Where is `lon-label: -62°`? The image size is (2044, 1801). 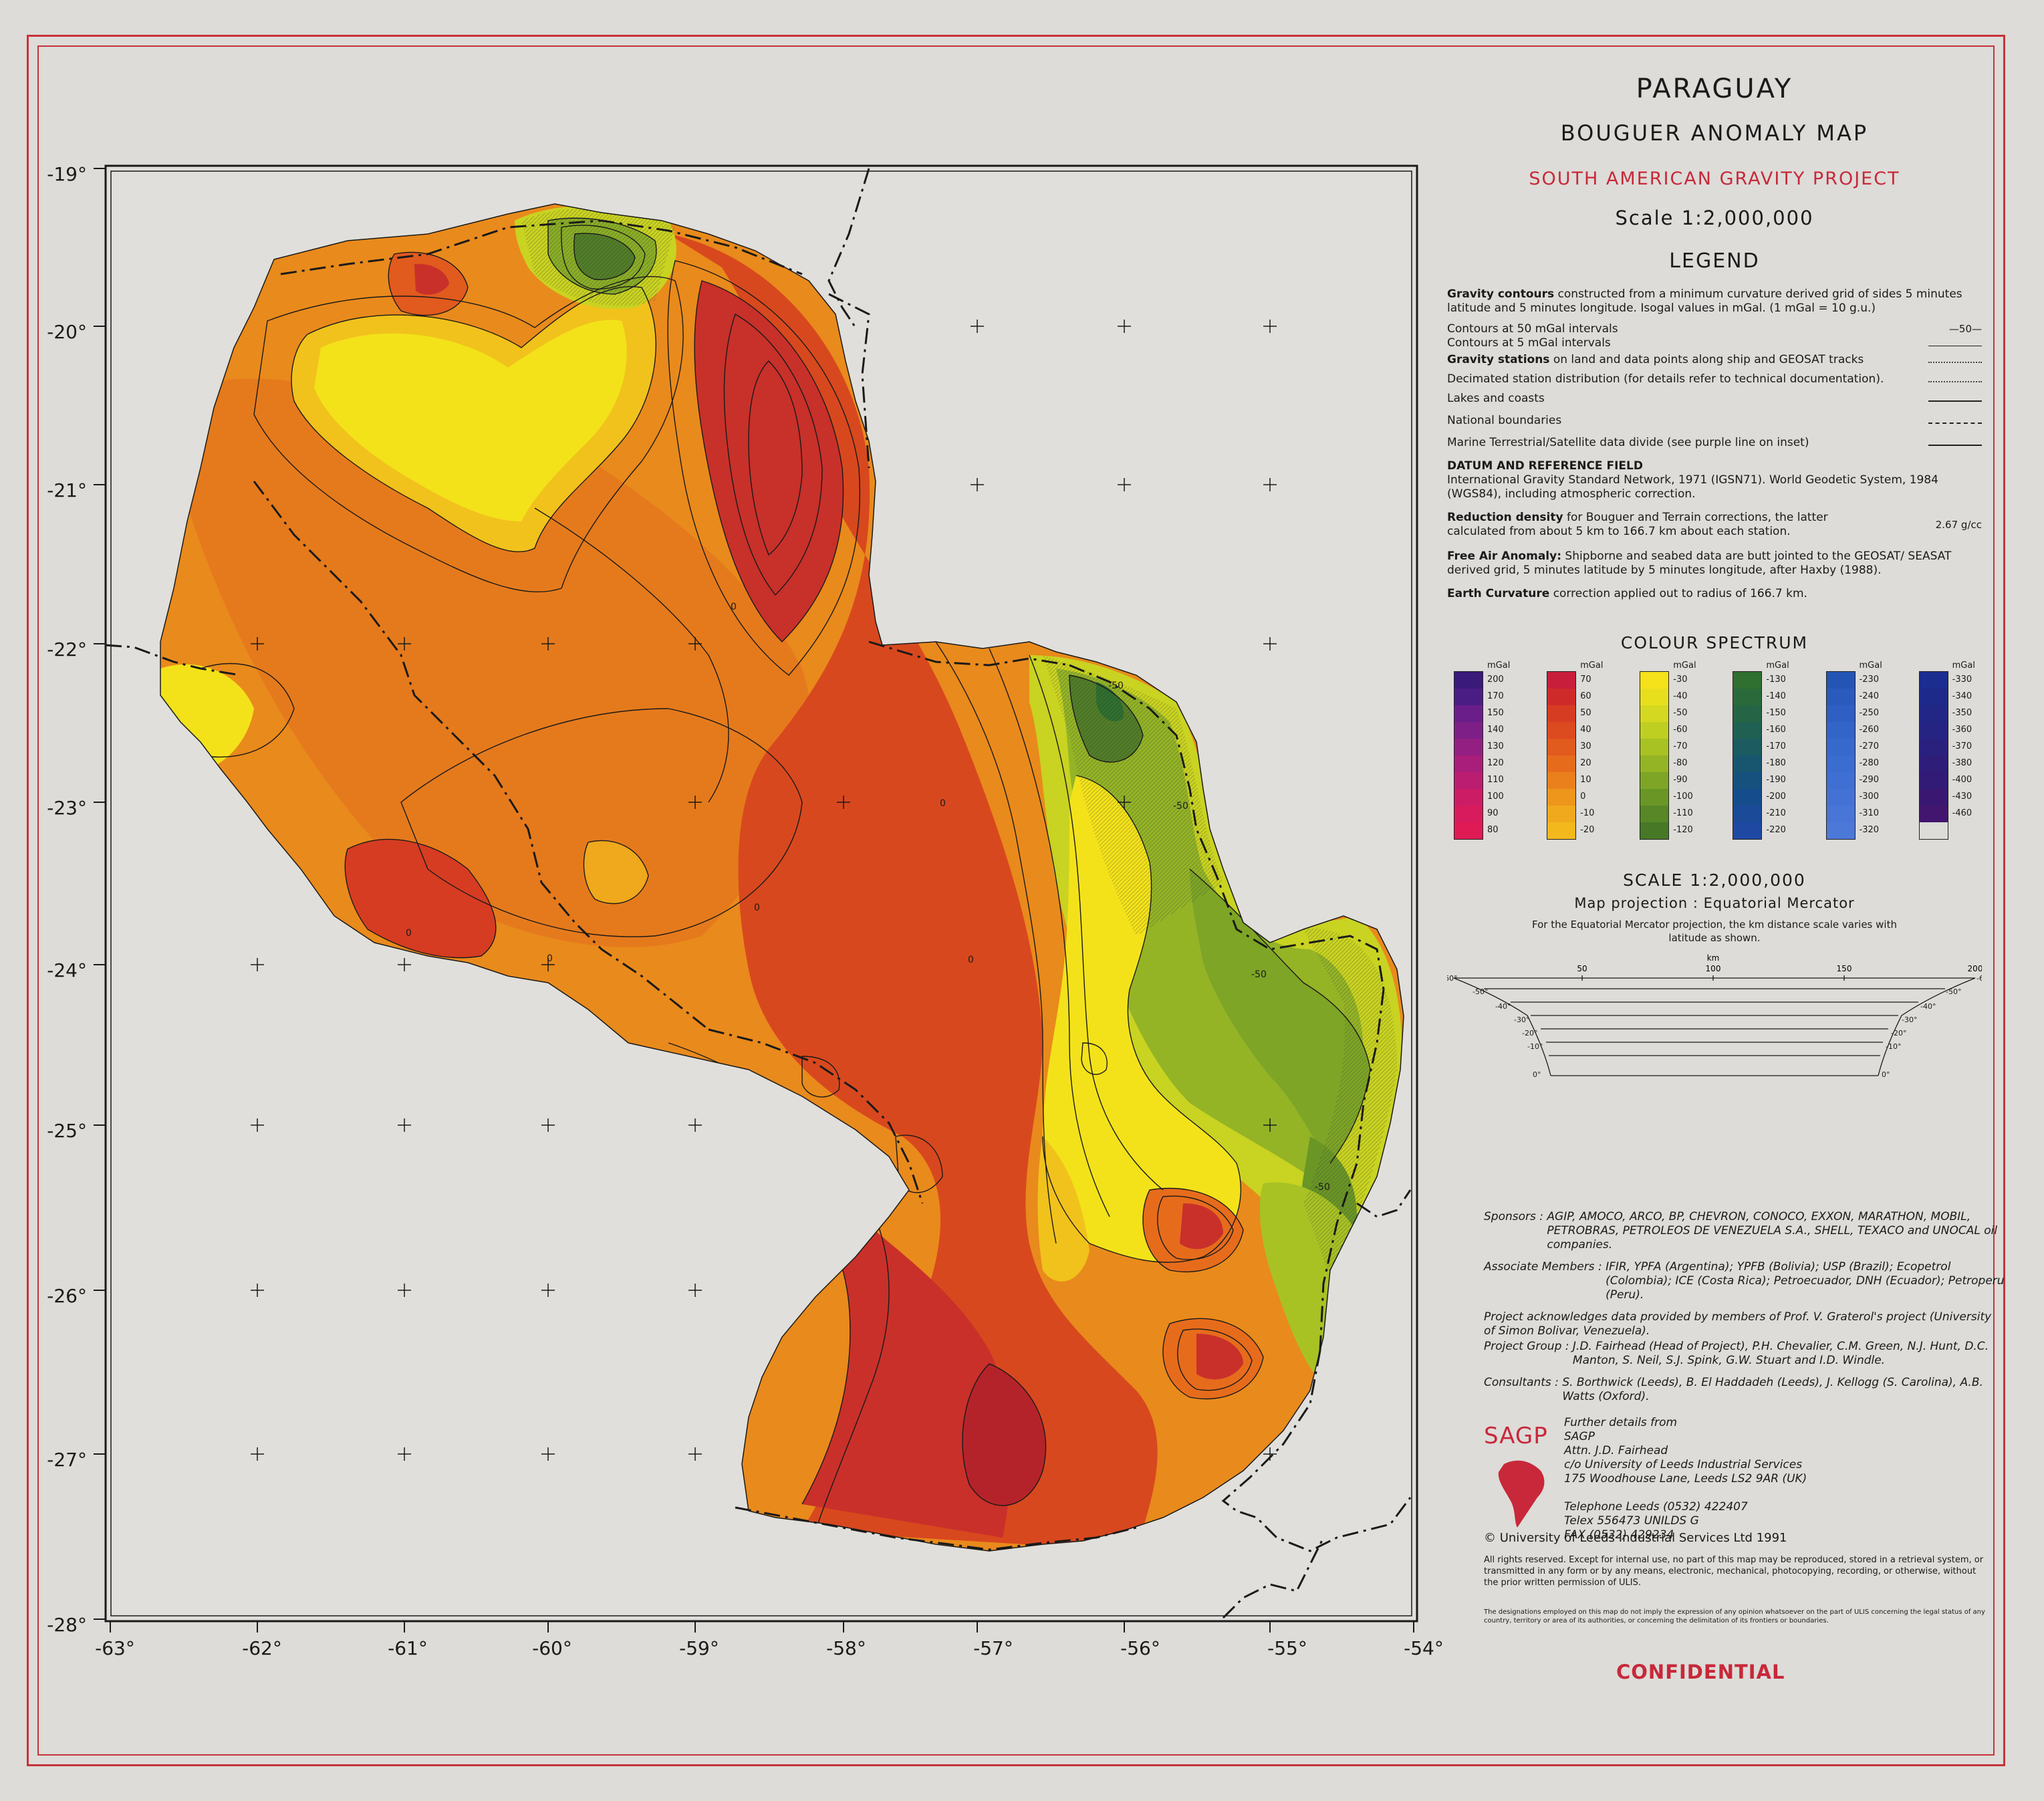 lon-label: -62° is located at coordinates (262, 1648).